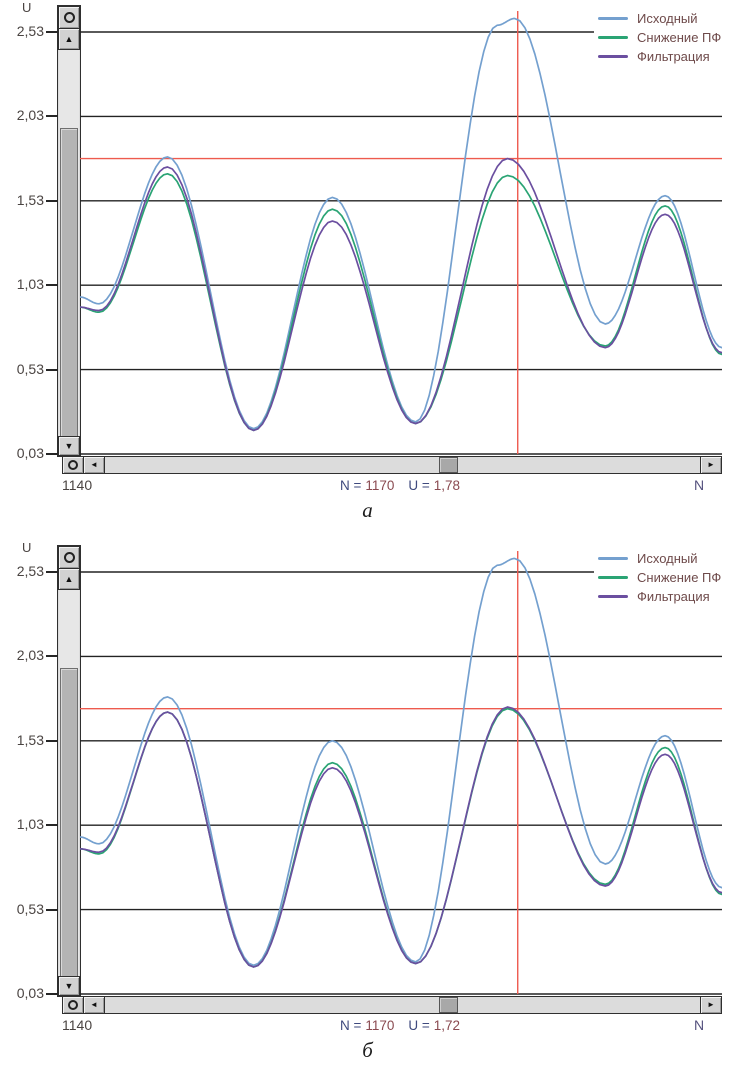 This screenshot has height=1080, width=735. Describe the element at coordinates (367, 510) in the screenshot. I see `panel-caption: а` at that location.